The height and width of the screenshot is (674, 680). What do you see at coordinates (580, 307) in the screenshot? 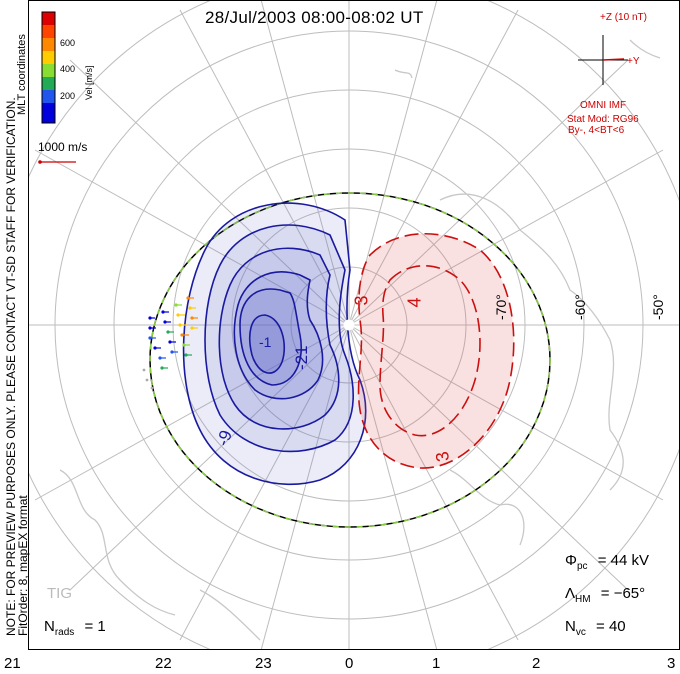
I see `lat-label-60: -60°` at bounding box center [580, 307].